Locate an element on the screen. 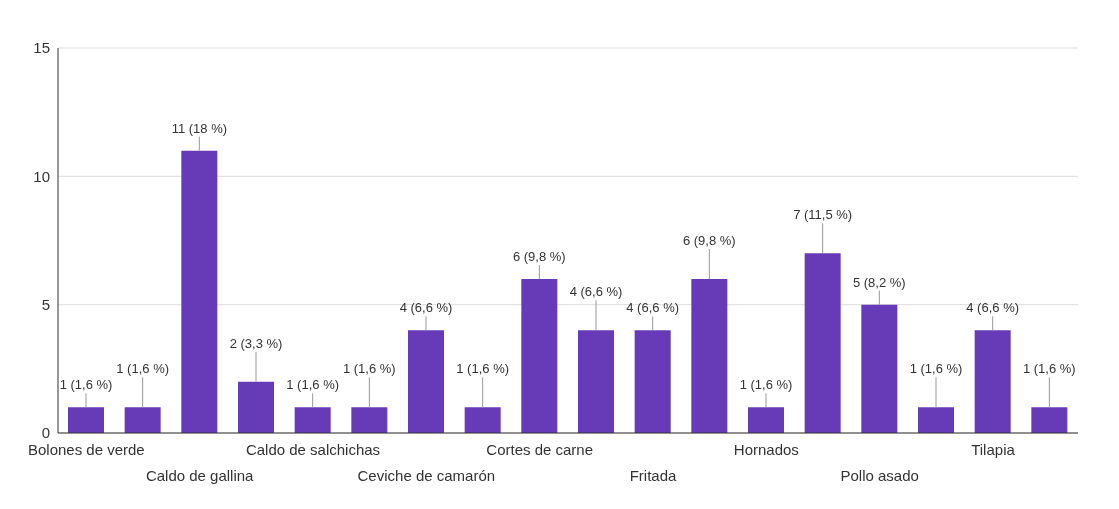 The width and height of the screenshot is (1119, 509). y-tick-label: 10 is located at coordinates (41, 176).